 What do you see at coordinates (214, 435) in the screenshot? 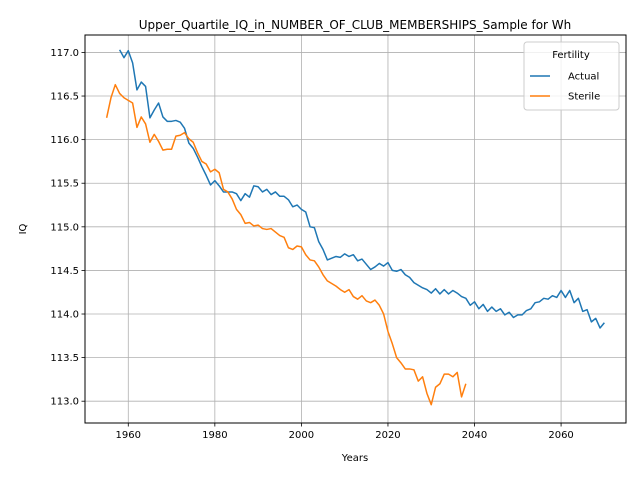
I see `x-tick-label: 1980` at bounding box center [214, 435].